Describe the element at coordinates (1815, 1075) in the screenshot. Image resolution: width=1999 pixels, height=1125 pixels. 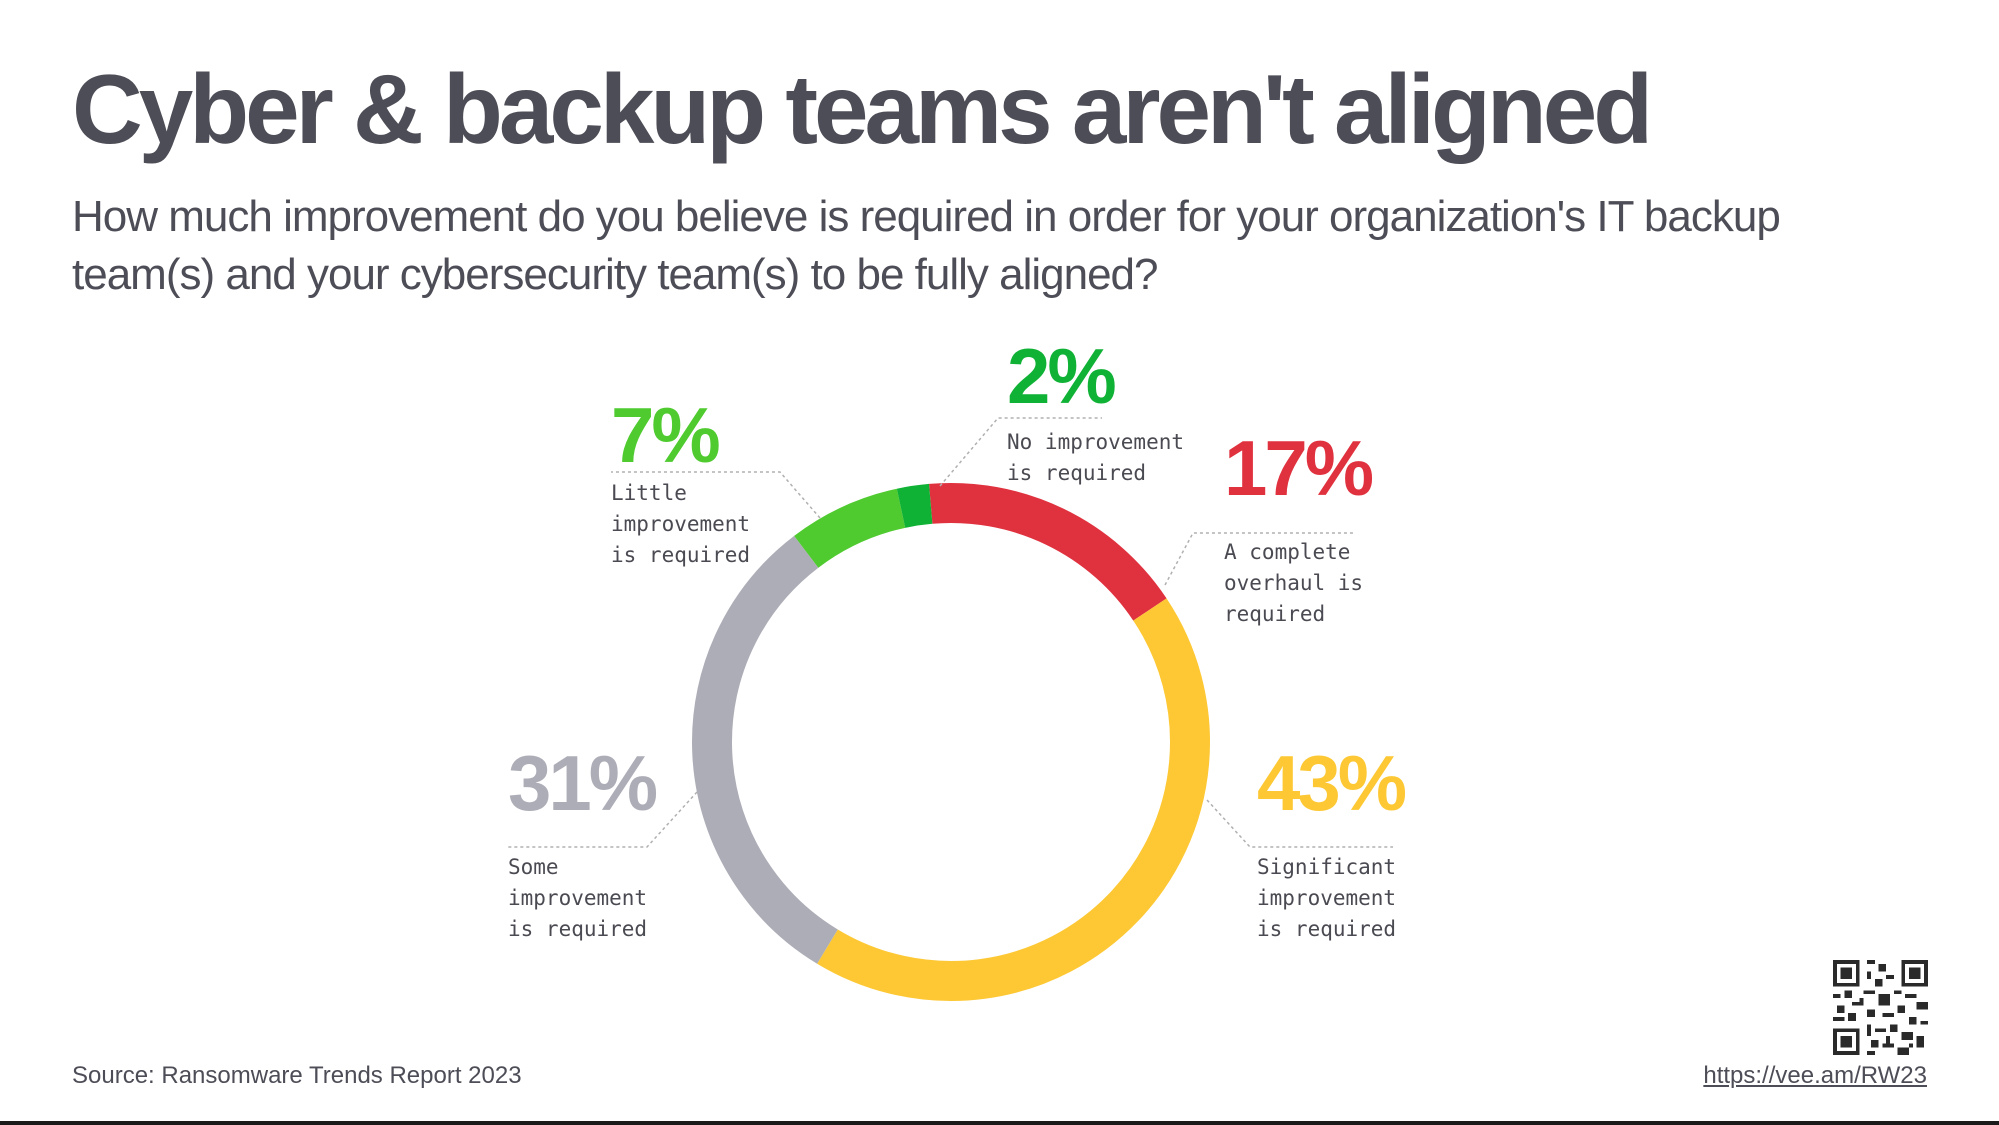
I see `report-link: https://vee.am/RW23` at that location.